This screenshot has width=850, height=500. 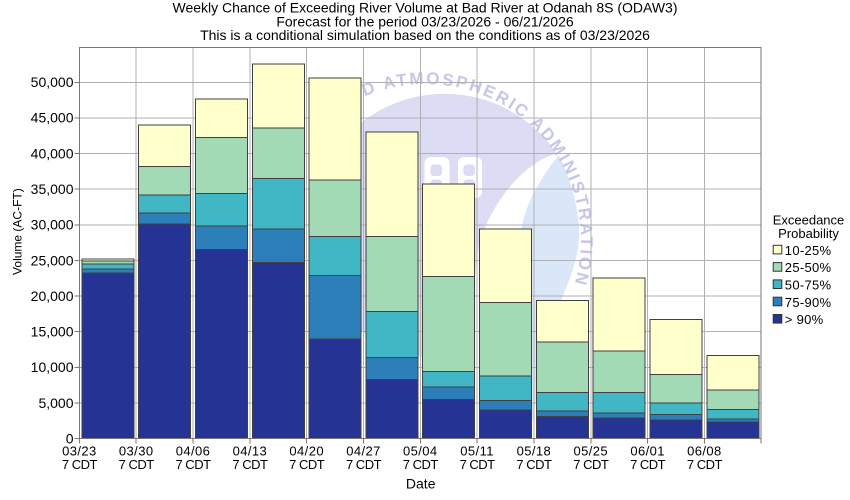 What do you see at coordinates (52, 260) in the screenshot?
I see `svg-text: 25,000` at bounding box center [52, 260].